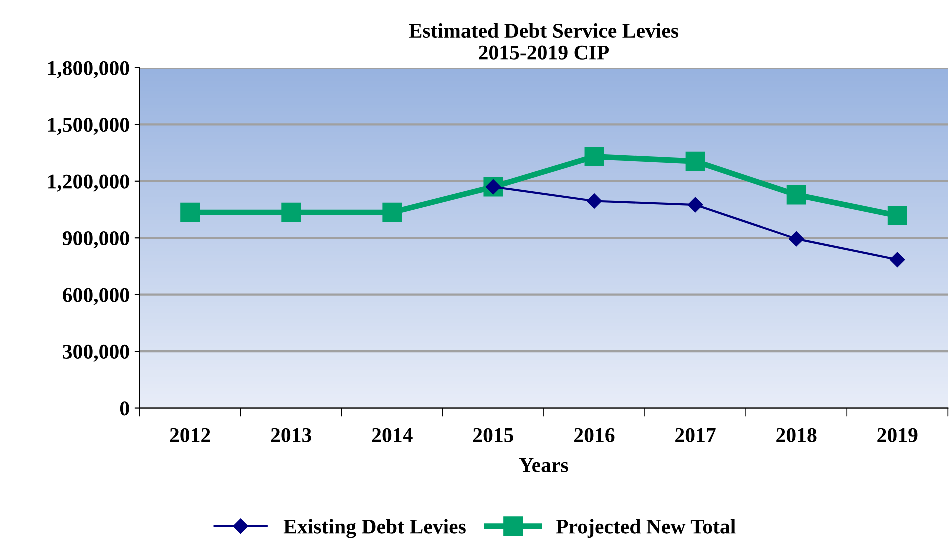 Image resolution: width=951 pixels, height=557 pixels. What do you see at coordinates (543, 465) in the screenshot?
I see `x-axis-title: Years` at bounding box center [543, 465].